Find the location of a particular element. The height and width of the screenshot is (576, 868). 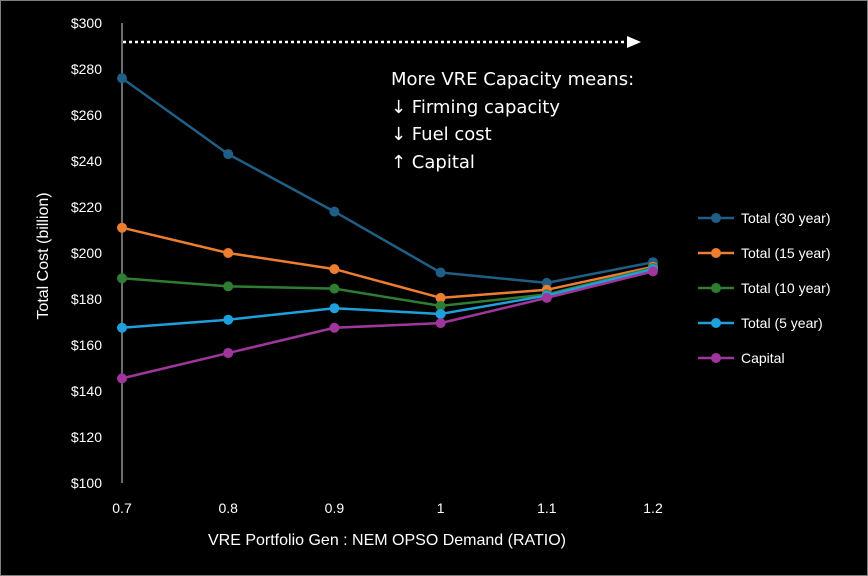

x-tick-label: 0.7 is located at coordinates (122, 508).